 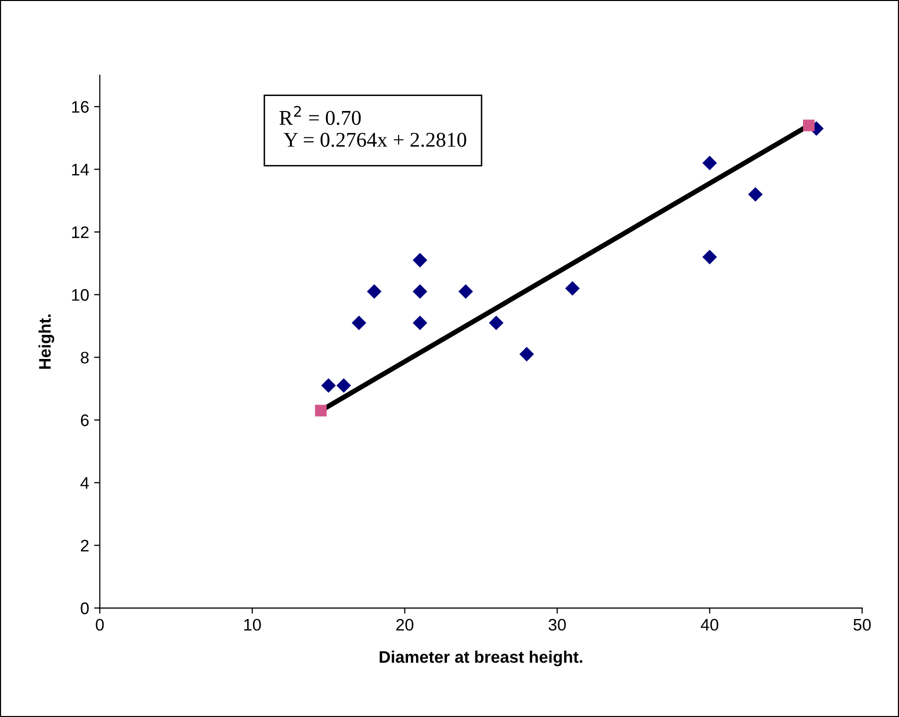 What do you see at coordinates (80, 232) in the screenshot?
I see `y-tick-label: 12` at bounding box center [80, 232].